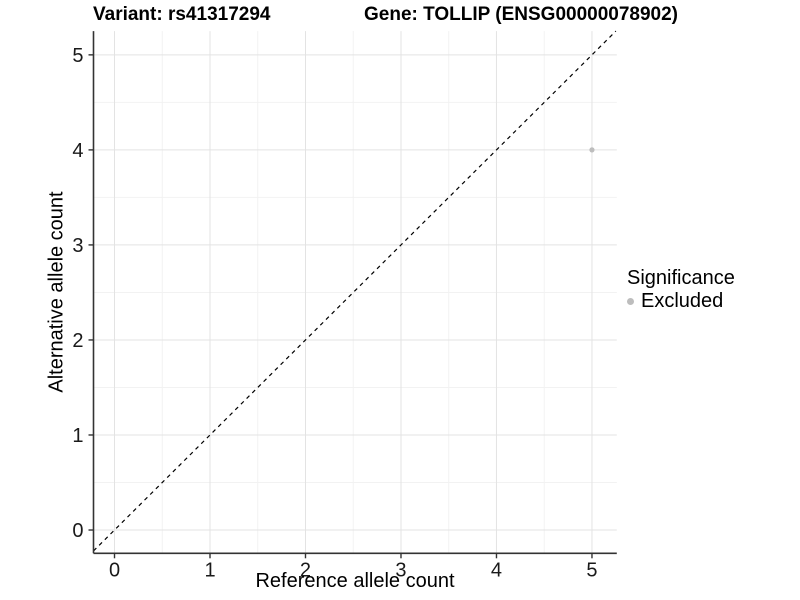  What do you see at coordinates (400, 570) in the screenshot?
I see `x-tick-label: 3` at bounding box center [400, 570].